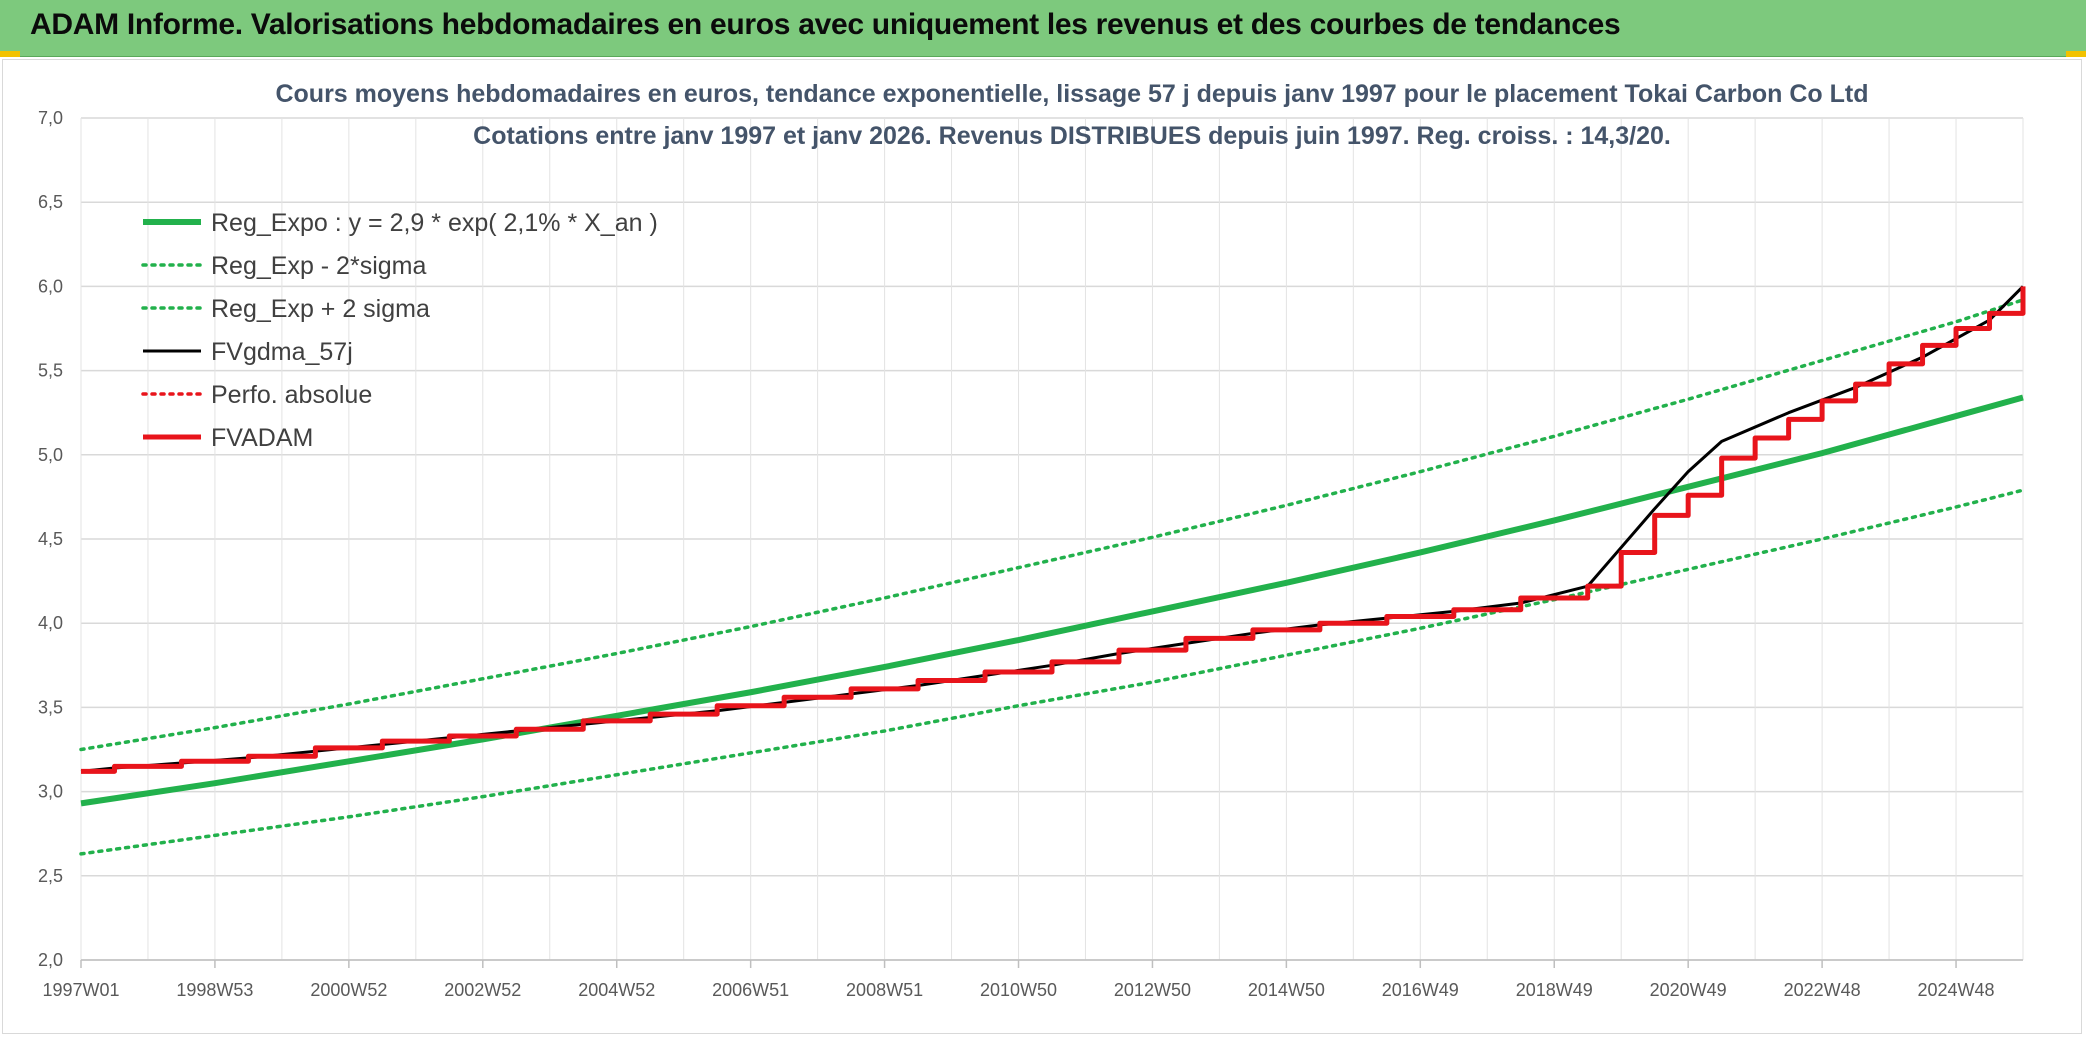  I want to click on x-tick-label: 1998W53, so click(214, 990).